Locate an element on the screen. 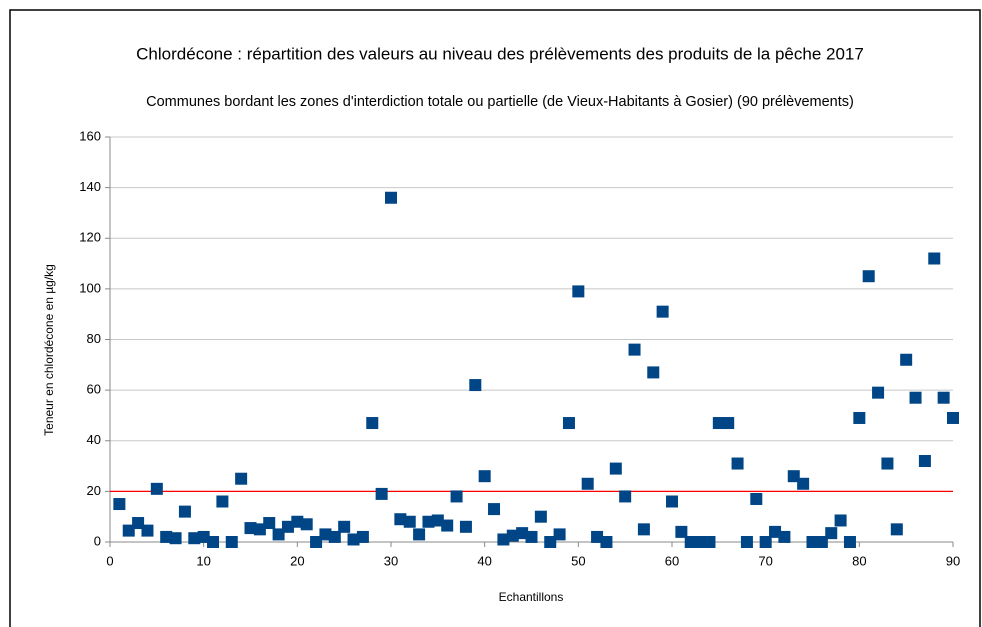  x-axis-label: Echantillons is located at coordinates (531, 597).